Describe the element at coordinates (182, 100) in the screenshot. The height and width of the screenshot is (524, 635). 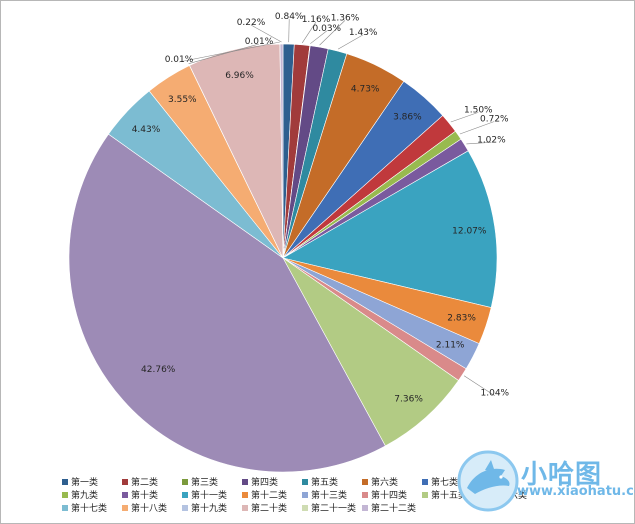
I see `data-label: 3.55%` at that location.